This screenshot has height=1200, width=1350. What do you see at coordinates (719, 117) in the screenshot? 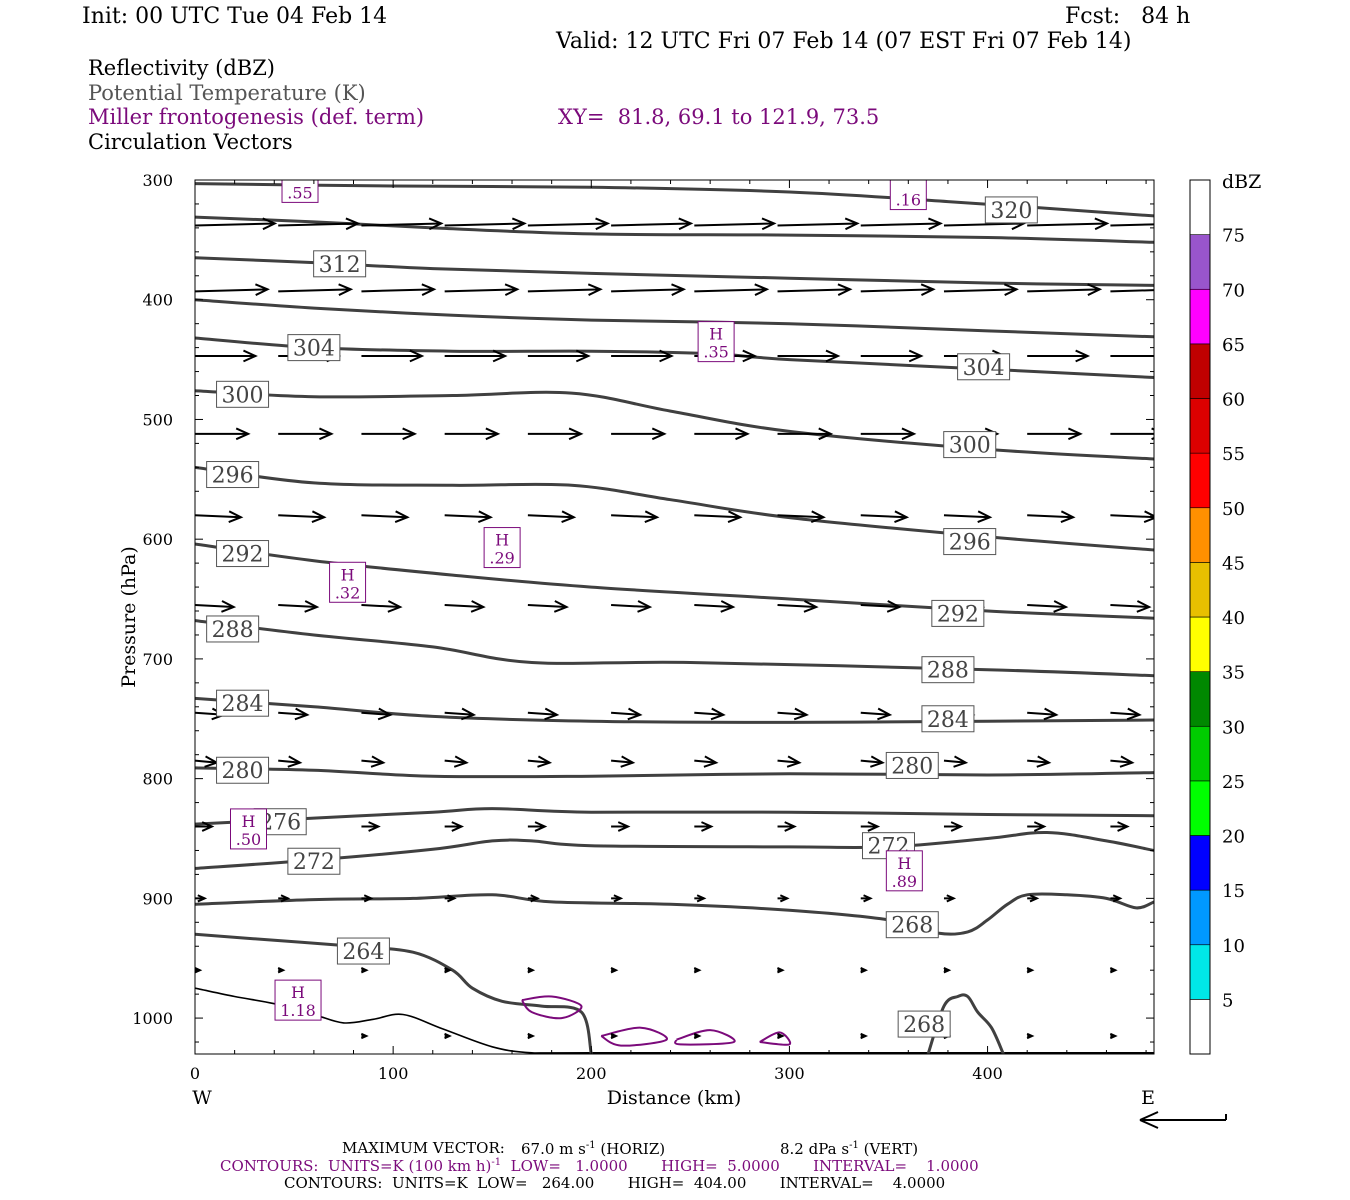
I see `cross-section-endpoints: XY= 81.8, 69.1 to 121.9, 73.5` at bounding box center [719, 117].